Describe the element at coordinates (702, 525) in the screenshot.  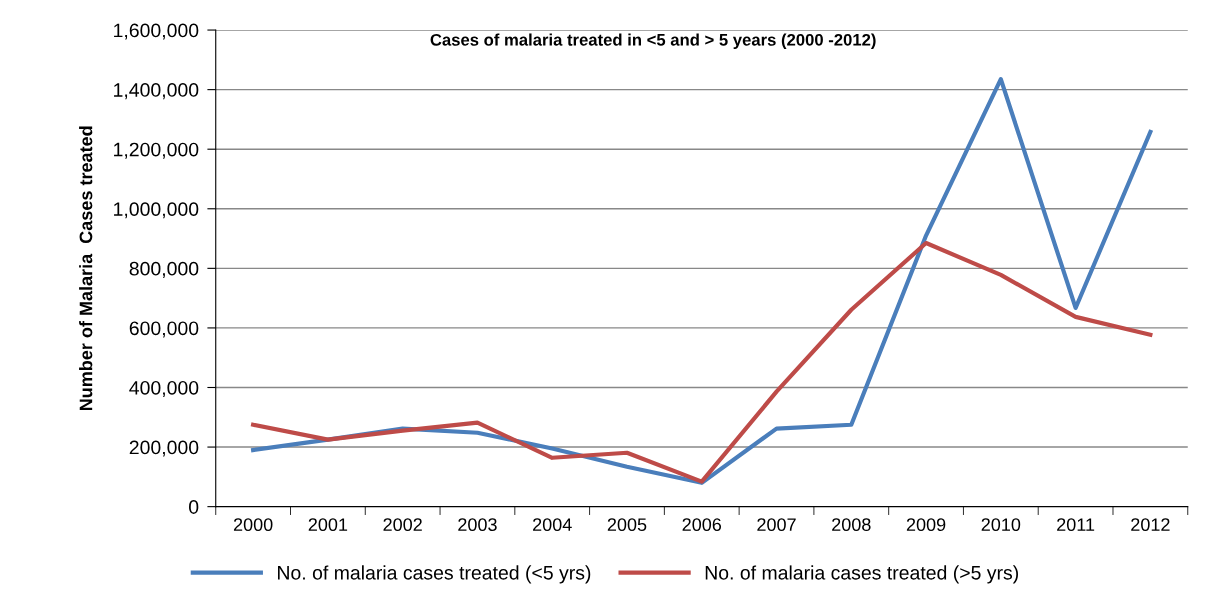
I see `x-tick-label: 2006` at that location.